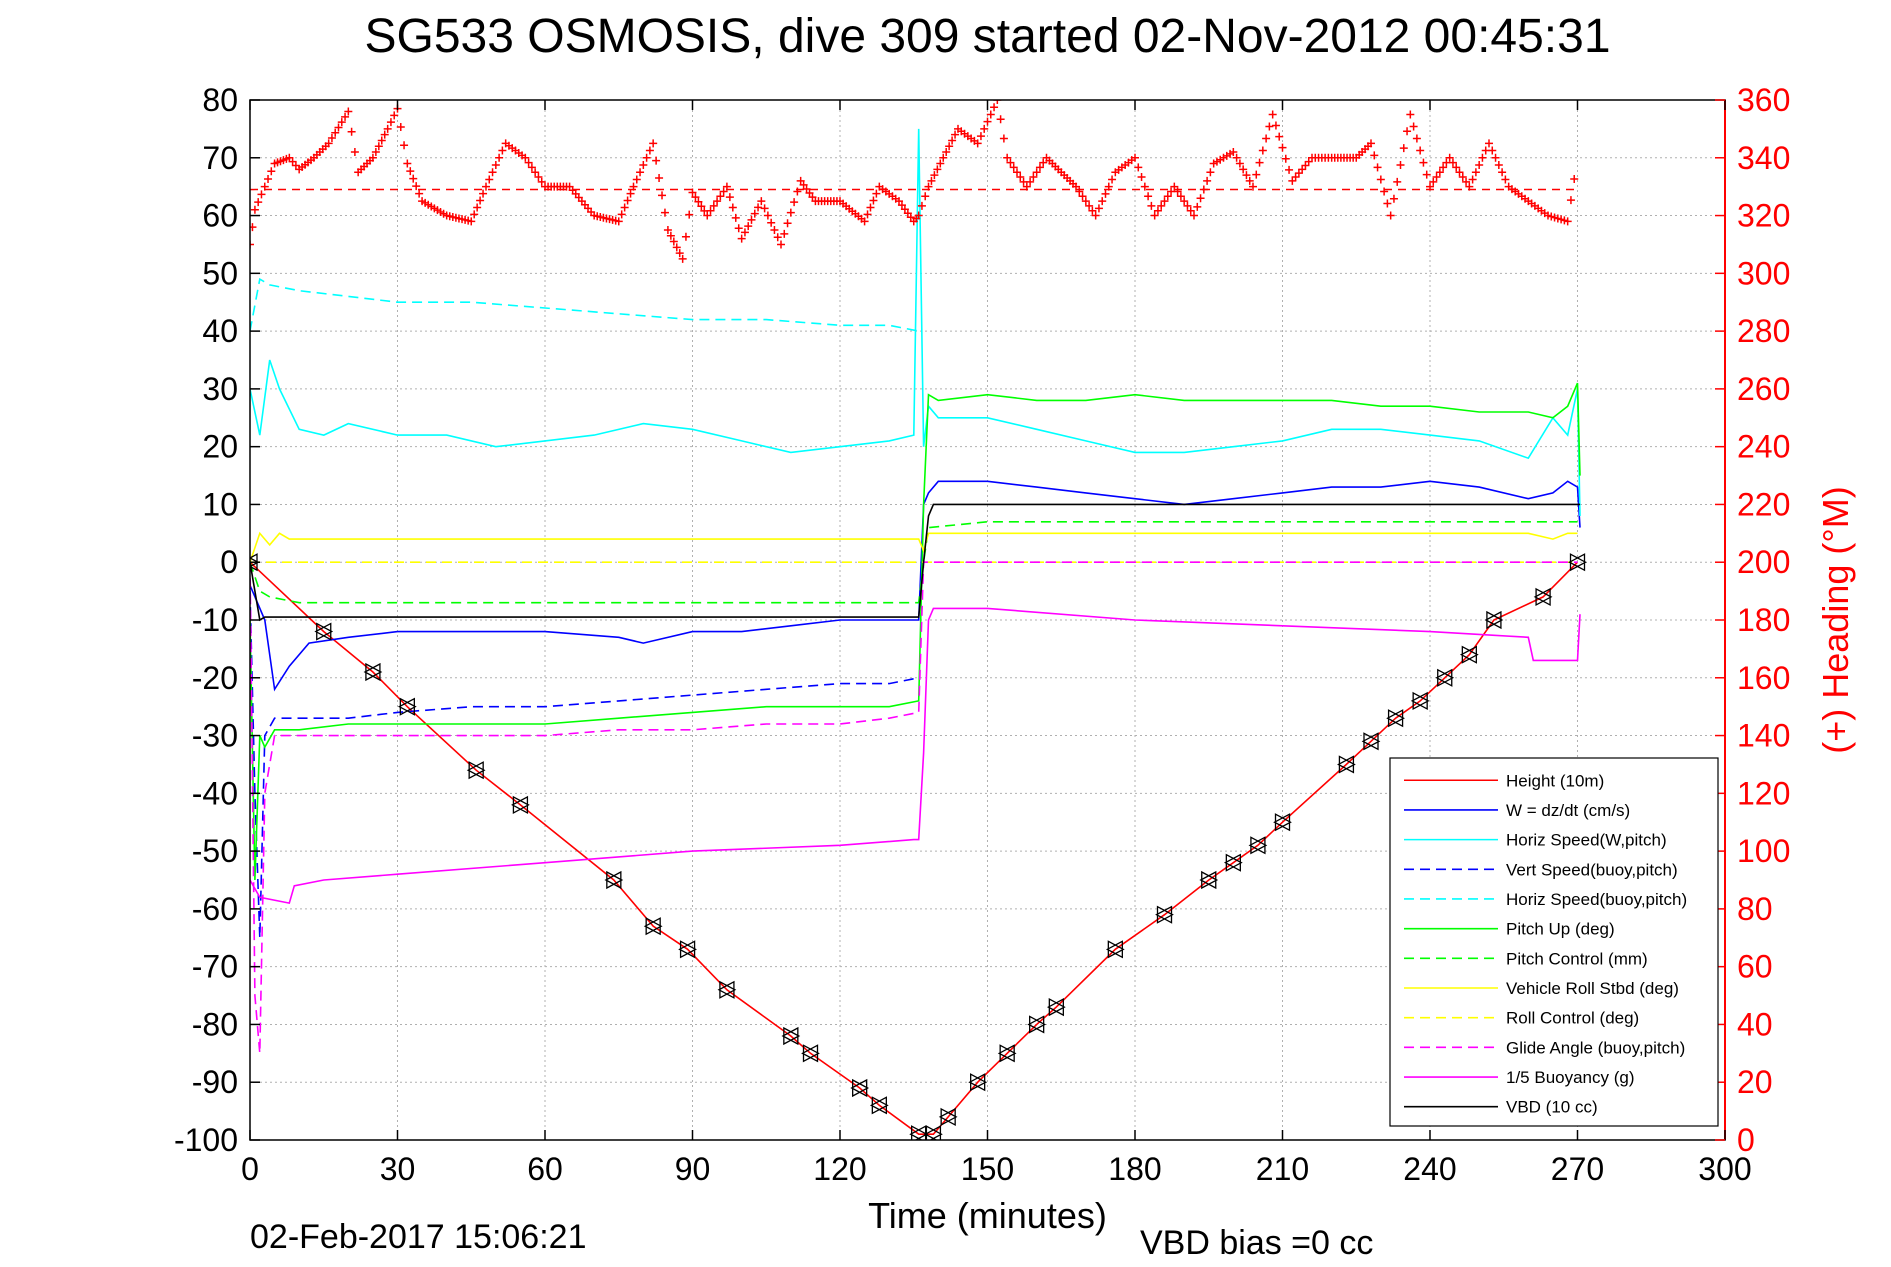 Image resolution: width=1891 pixels, height=1267 pixels. Describe the element at coordinates (215, 1082) in the screenshot. I see `y-tick-label-left: -90` at that location.